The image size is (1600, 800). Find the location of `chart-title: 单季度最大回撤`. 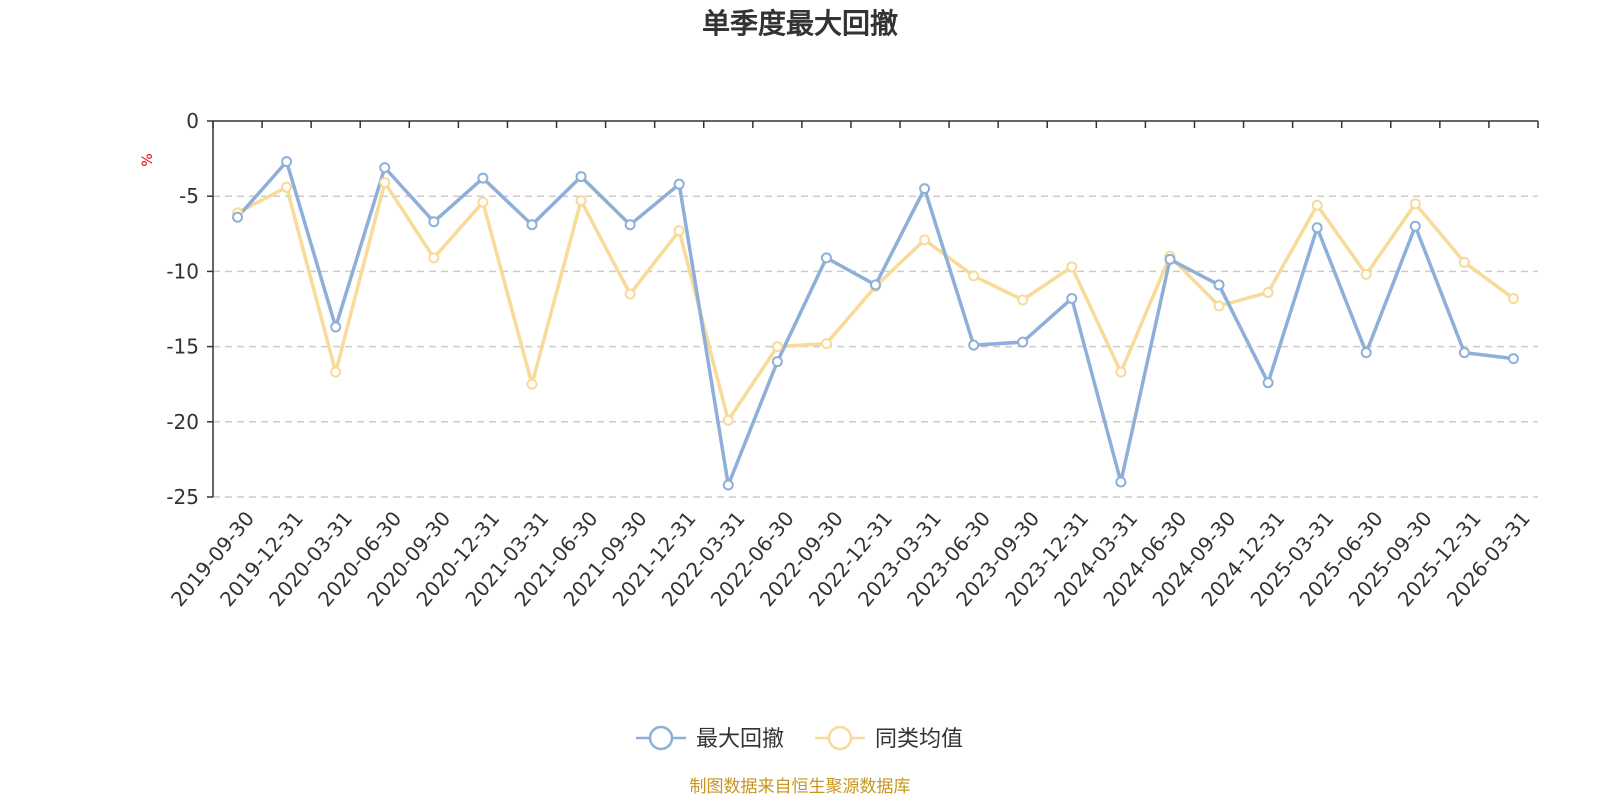

chart-title: 单季度最大回撤 is located at coordinates (800, 23).